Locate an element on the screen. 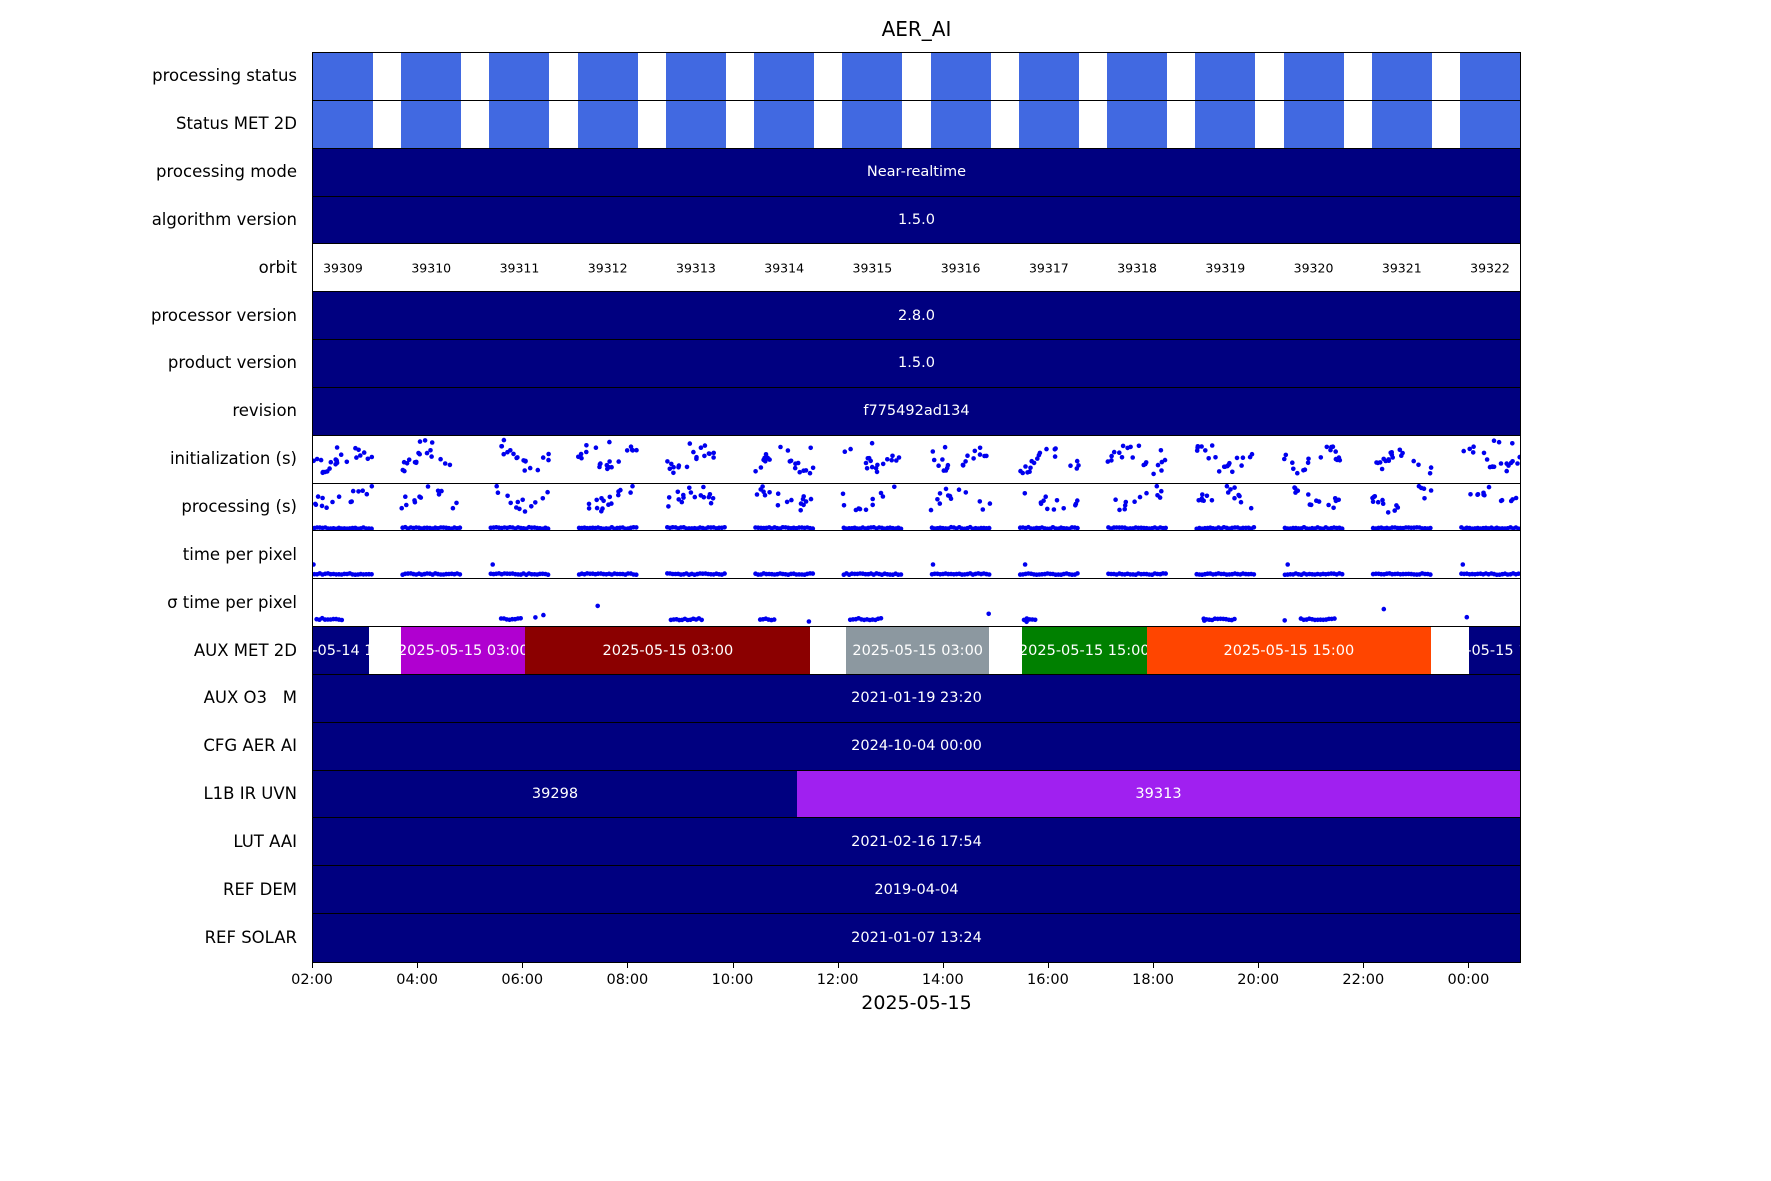 Image resolution: width=1771 pixels, height=1181 pixels. row-processing-status is located at coordinates (916, 77).